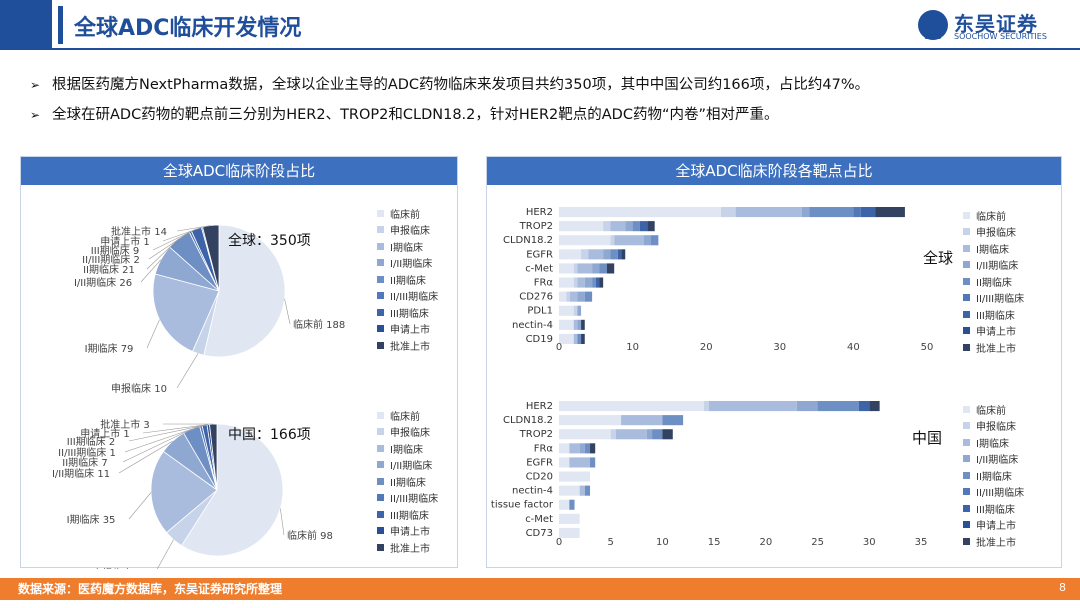  I want to click on pie-data-label: 批准上市 3, so click(125, 424).